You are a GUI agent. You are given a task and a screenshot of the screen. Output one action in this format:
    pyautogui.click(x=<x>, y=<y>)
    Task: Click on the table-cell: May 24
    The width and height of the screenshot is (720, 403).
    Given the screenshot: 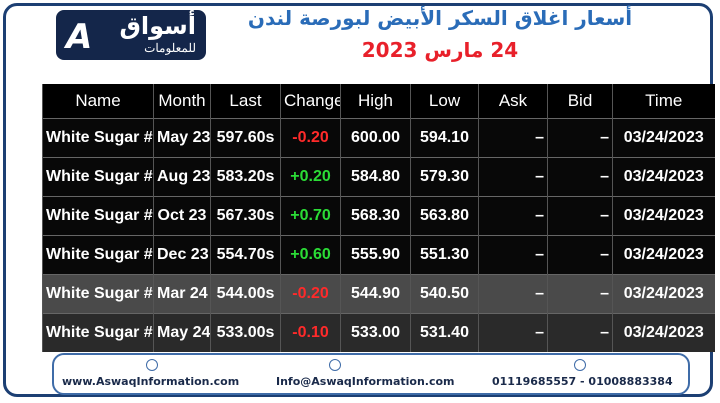 What is the action you would take?
    pyautogui.click(x=182, y=332)
    